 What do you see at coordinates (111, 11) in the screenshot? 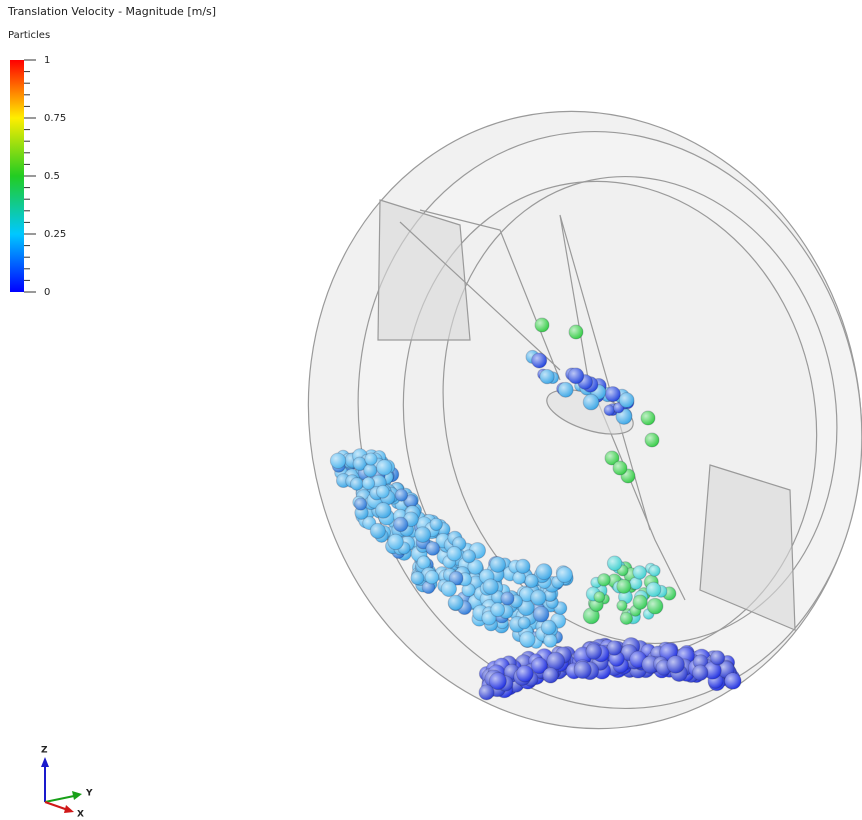
I see `legend-title: Translation Velocity - Magnitude [m/s]` at bounding box center [111, 11].